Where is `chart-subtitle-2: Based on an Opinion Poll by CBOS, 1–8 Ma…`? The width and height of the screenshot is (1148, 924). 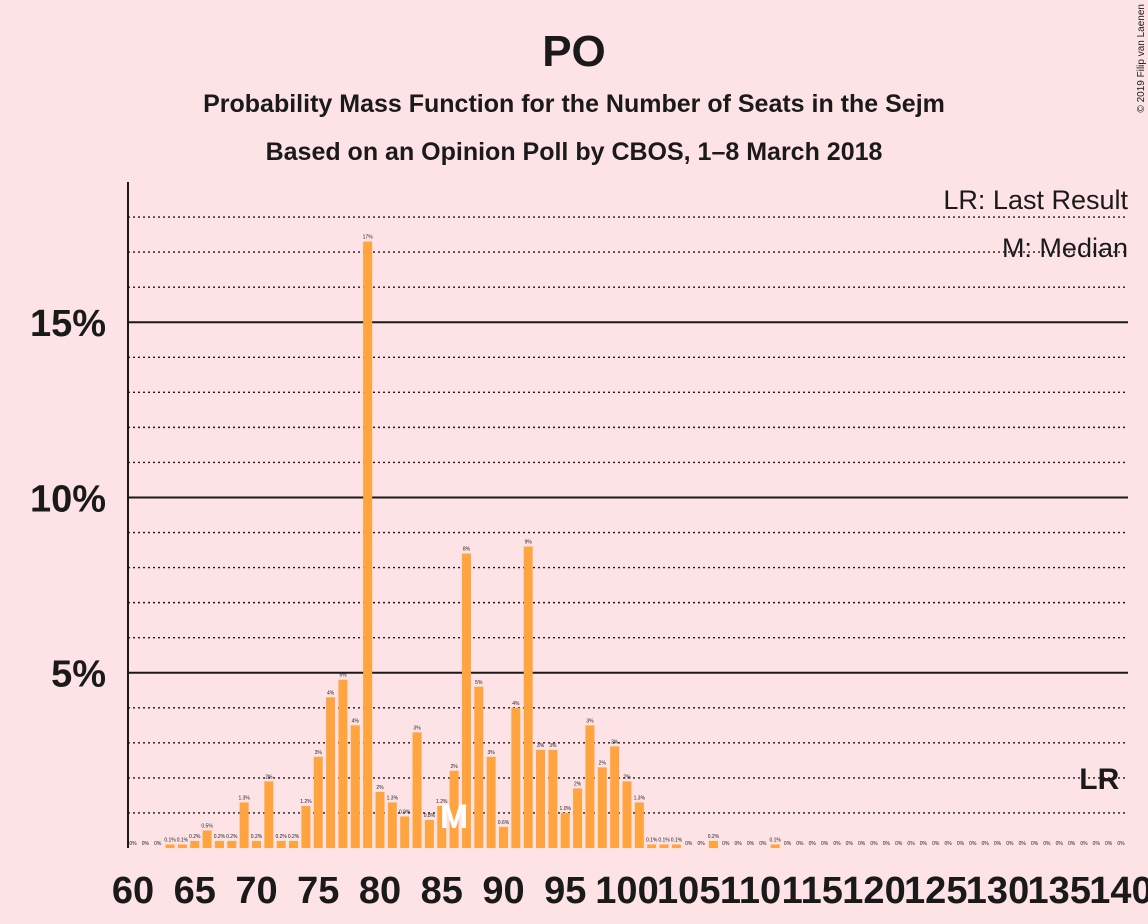
chart-subtitle-2: Based on an Opinion Poll by CBOS, 1–8 Ma… is located at coordinates (574, 152).